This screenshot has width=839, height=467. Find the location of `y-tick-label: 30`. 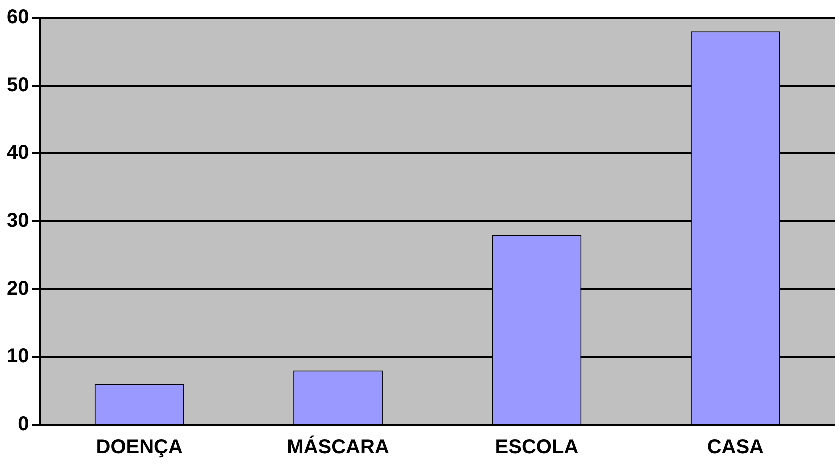

y-tick-label: 30 is located at coordinates (18, 221).